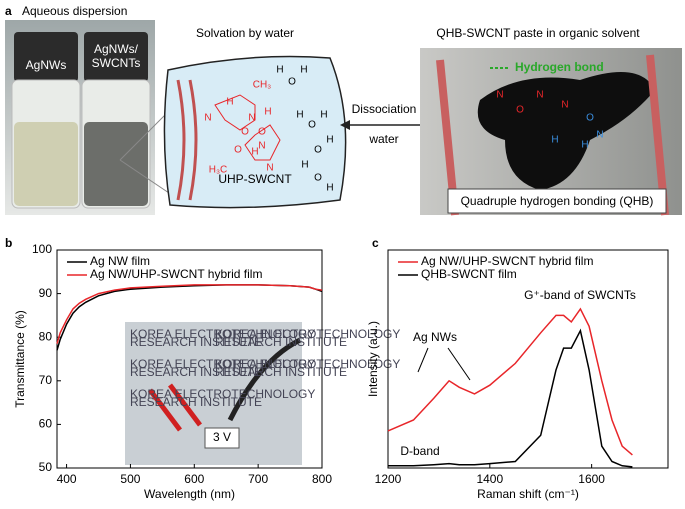  I want to click on x-tick-label: 1400, so click(489, 479).